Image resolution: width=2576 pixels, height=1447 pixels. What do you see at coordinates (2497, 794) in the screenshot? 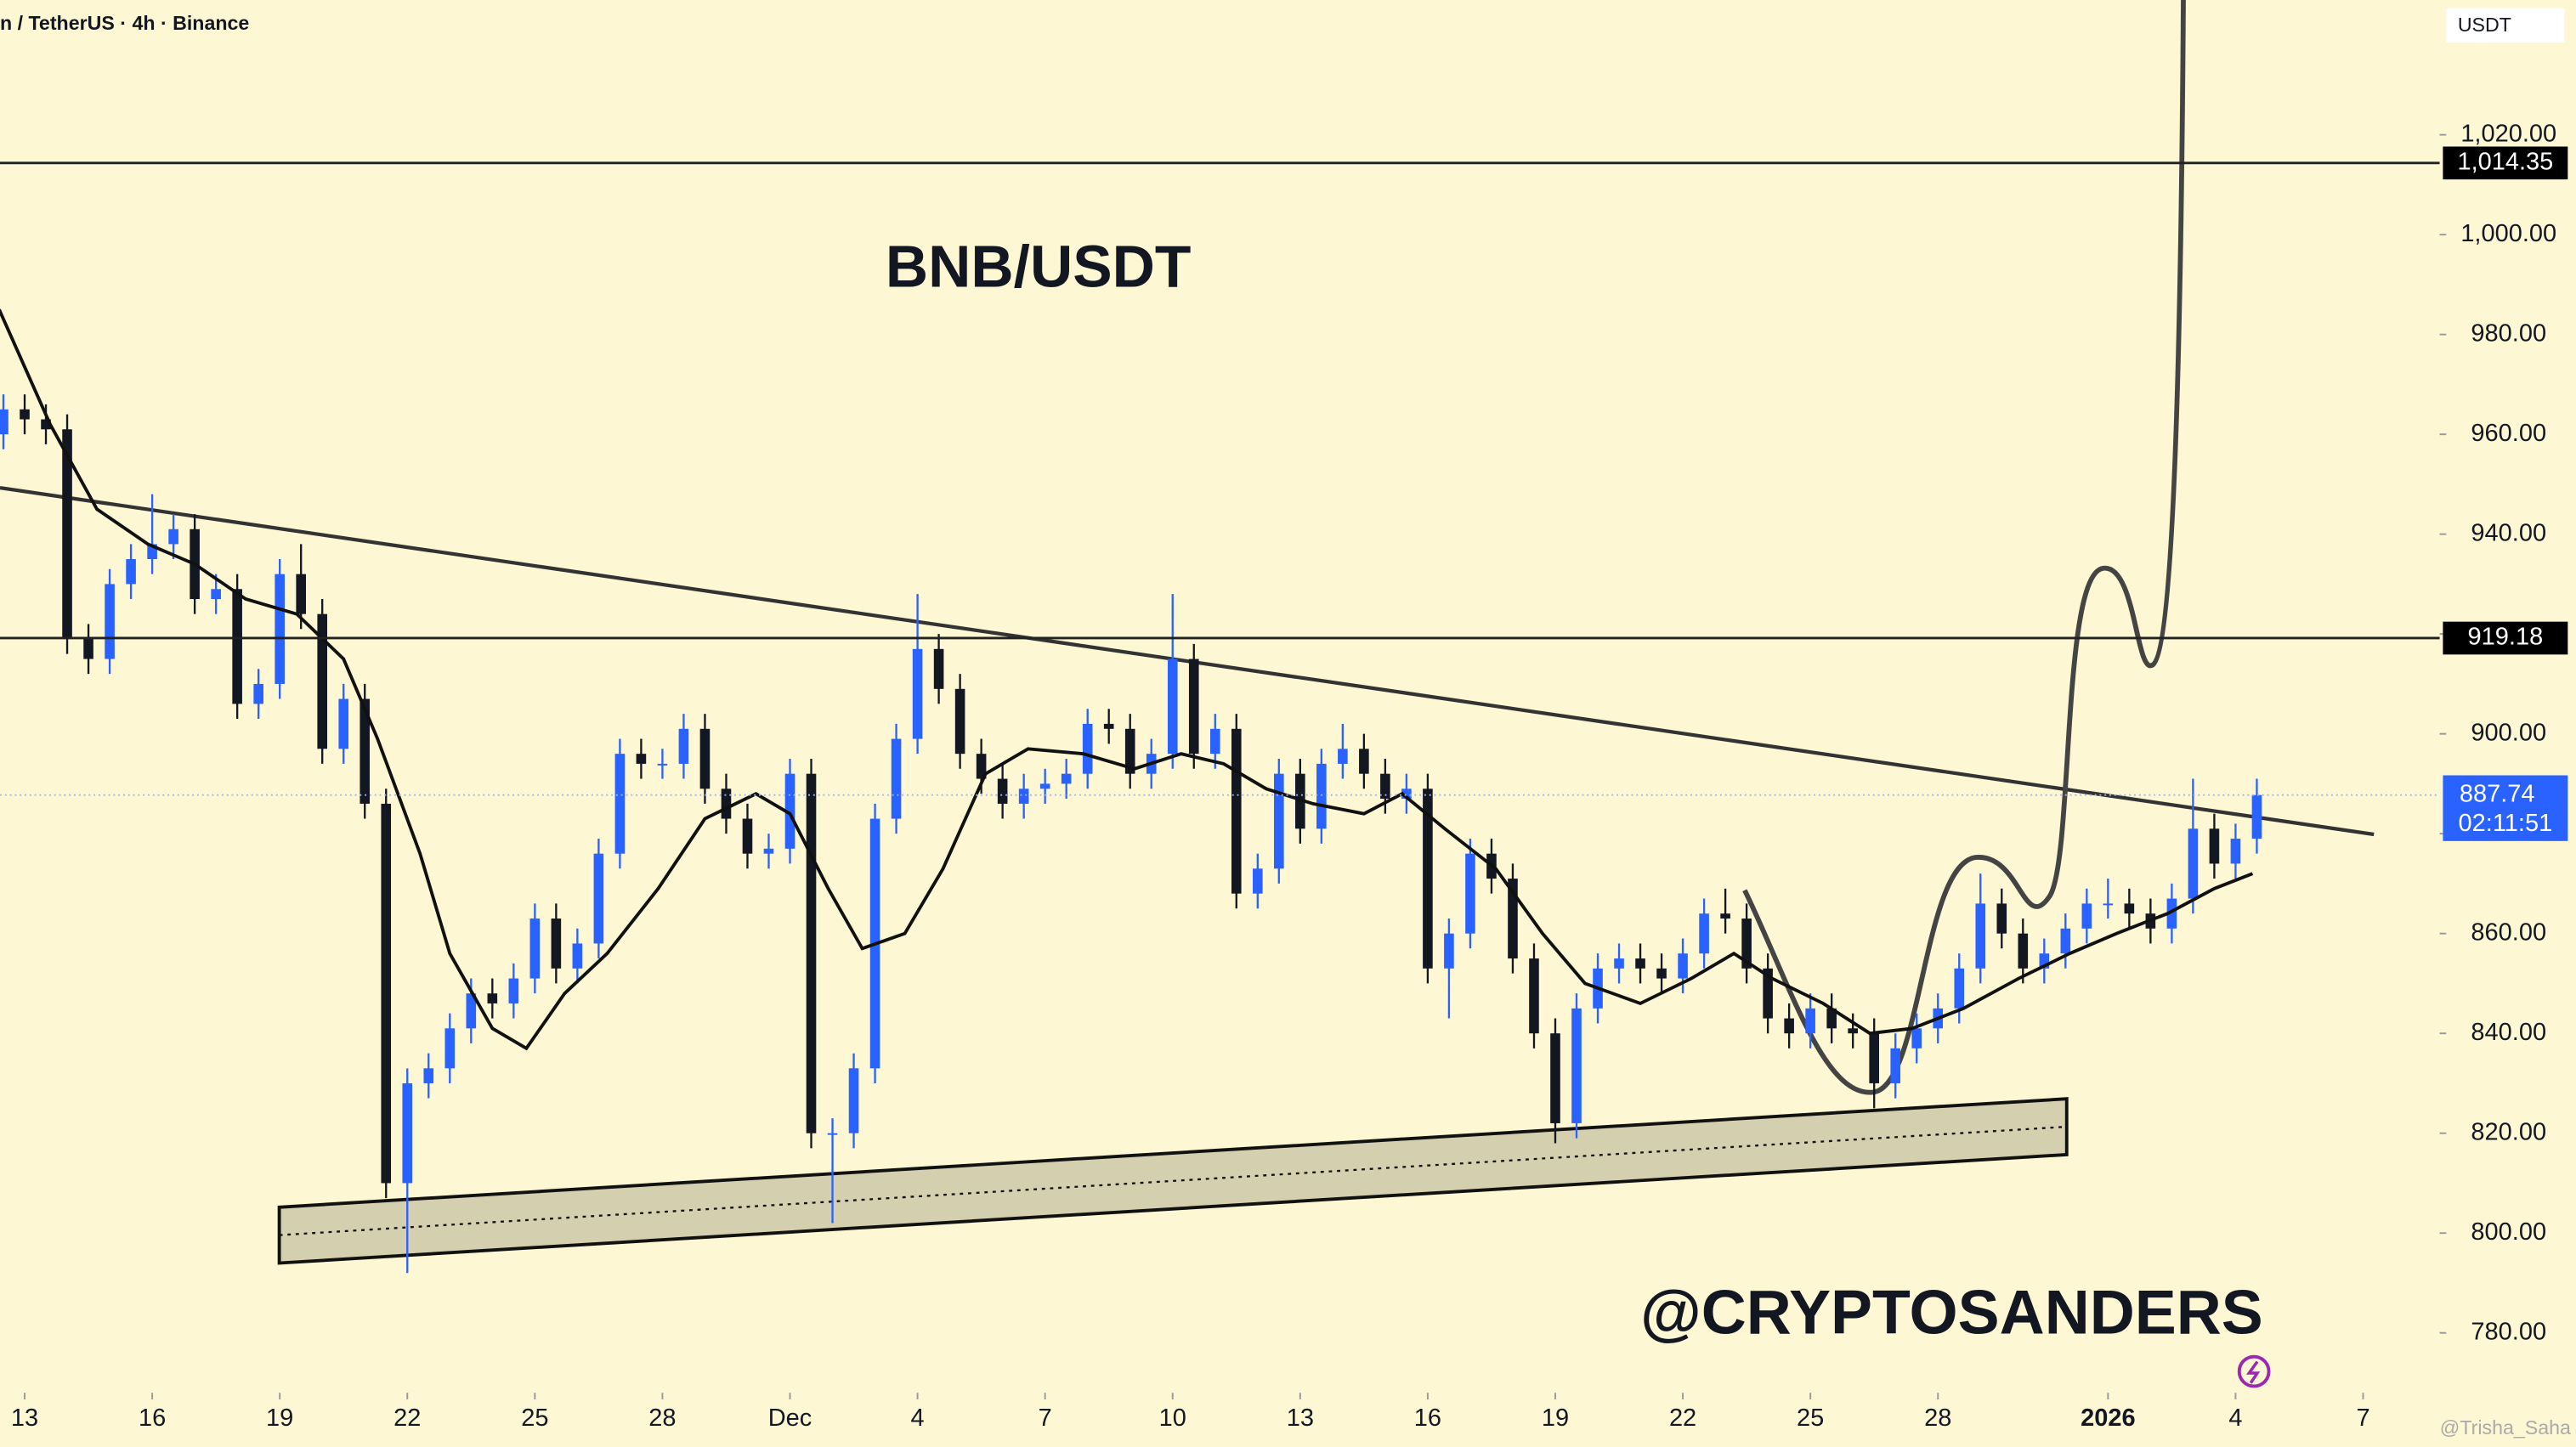
I see `last-price-label: 887.74` at bounding box center [2497, 794].